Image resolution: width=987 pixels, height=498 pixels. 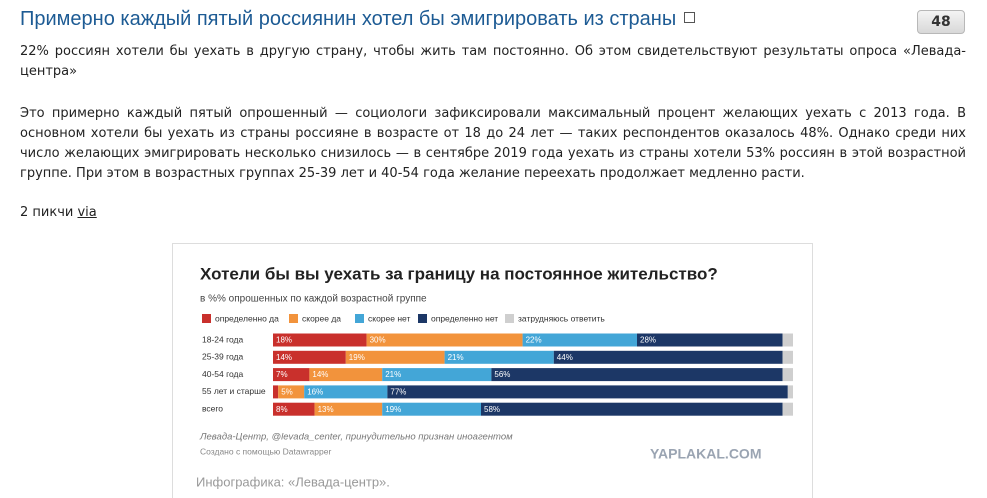 What do you see at coordinates (502, 374) in the screenshot?
I see `value-label: 56%` at bounding box center [502, 374].